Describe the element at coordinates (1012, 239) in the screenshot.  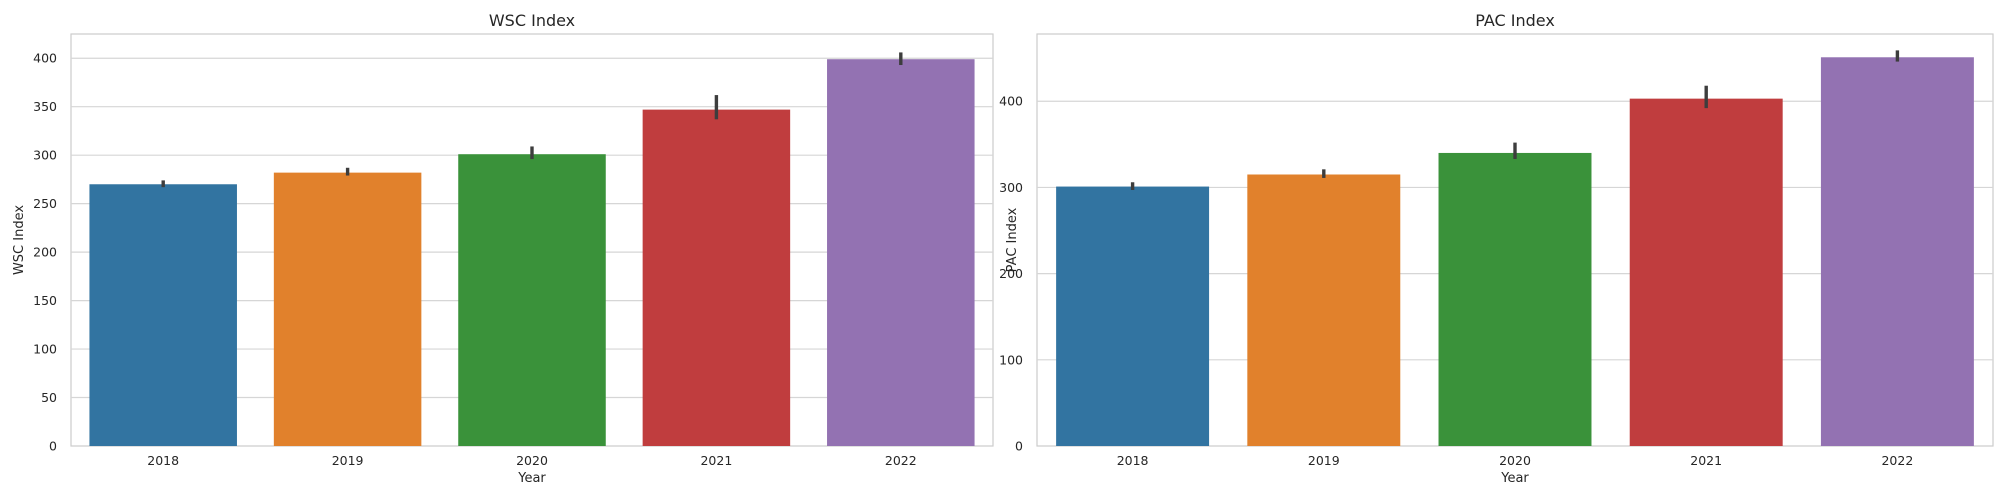
I see `y-axis-label: PAC Index` at that location.